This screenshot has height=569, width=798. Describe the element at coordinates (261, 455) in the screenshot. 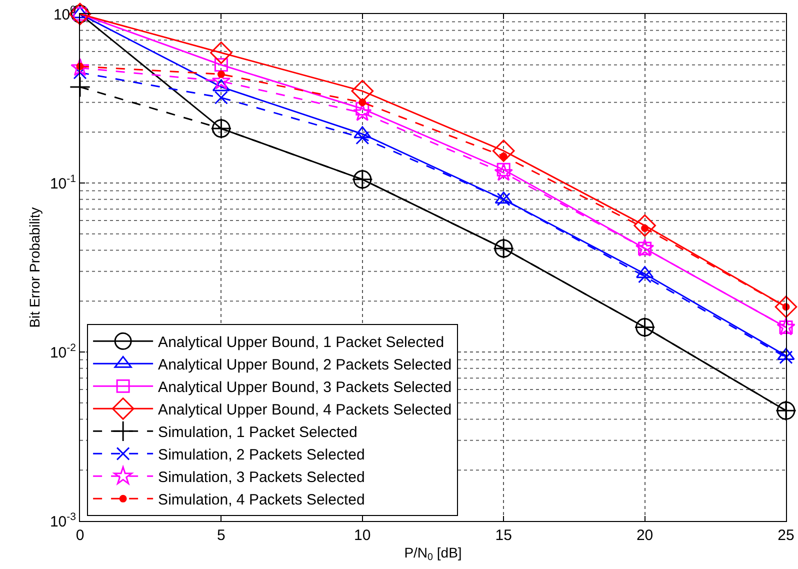

I see `legend-label: Simulation, 2 Packets Selected` at that location.